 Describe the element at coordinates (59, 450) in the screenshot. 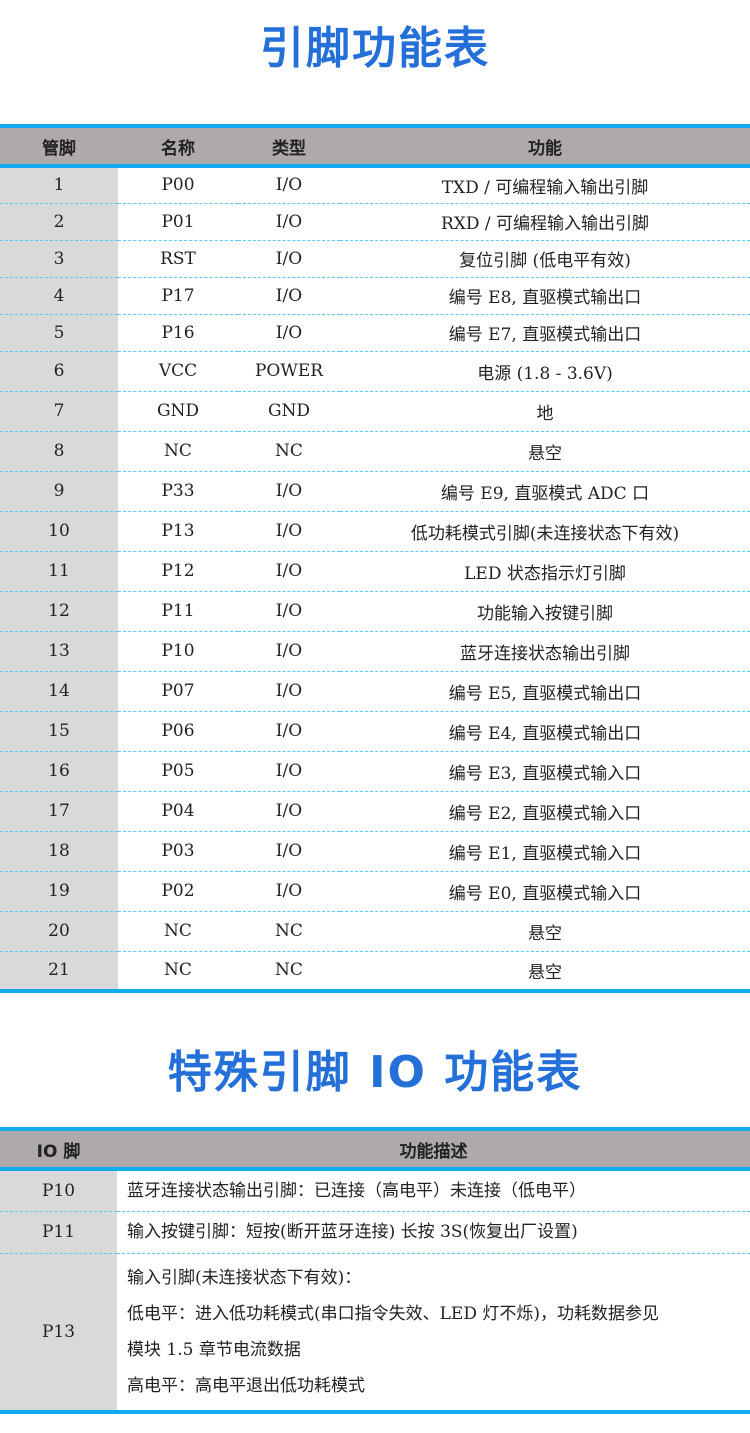

I see `pin-number-cell: 8` at that location.